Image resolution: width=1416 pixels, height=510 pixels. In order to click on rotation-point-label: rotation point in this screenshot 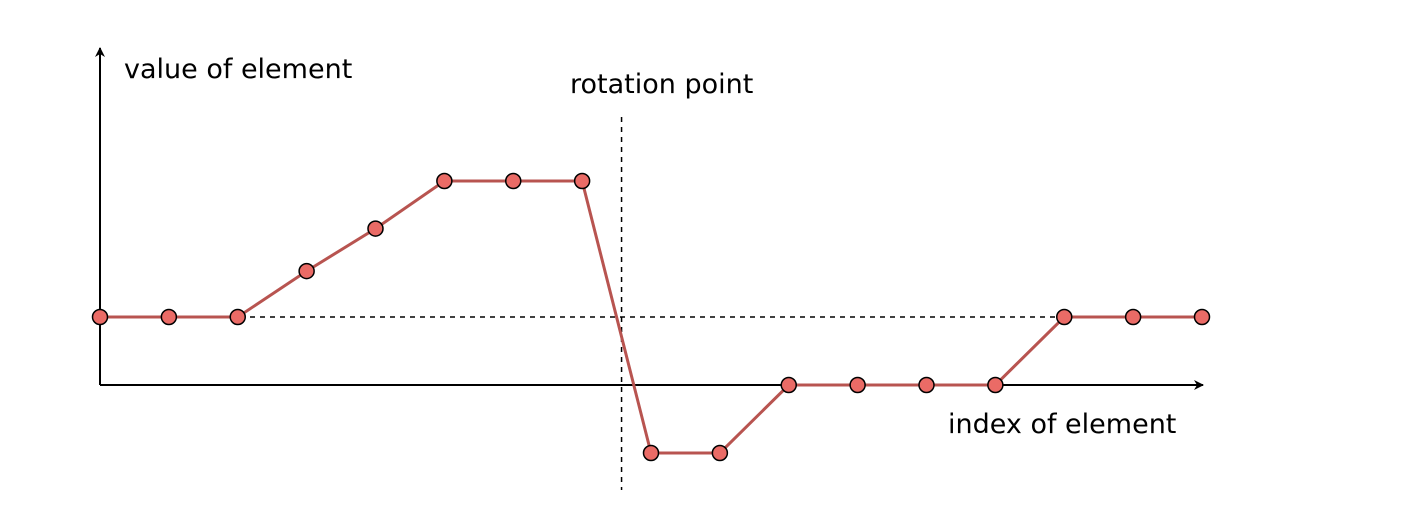, I will do `click(661, 84)`.